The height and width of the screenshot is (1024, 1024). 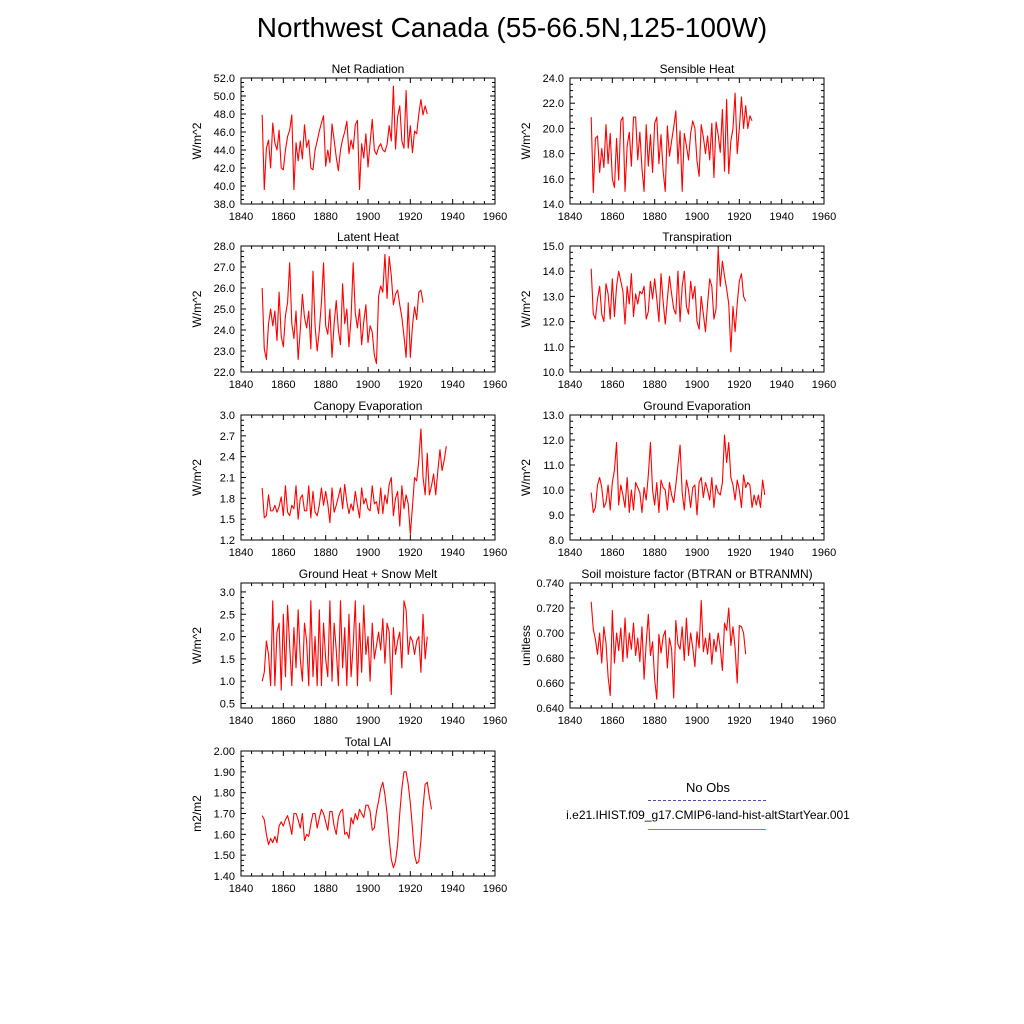 I want to click on panel-title: Ground Evaporation, so click(x=696, y=406).